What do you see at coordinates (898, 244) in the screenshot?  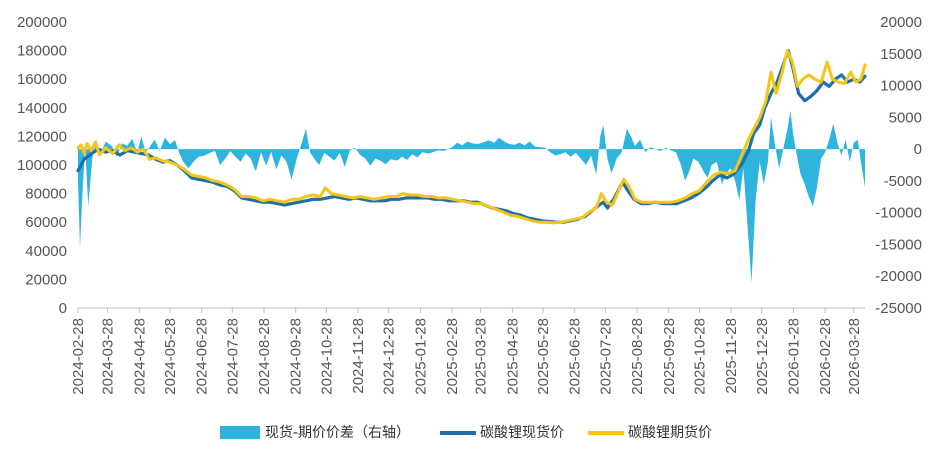 I see `right-y-tick-label: -15000` at bounding box center [898, 244].